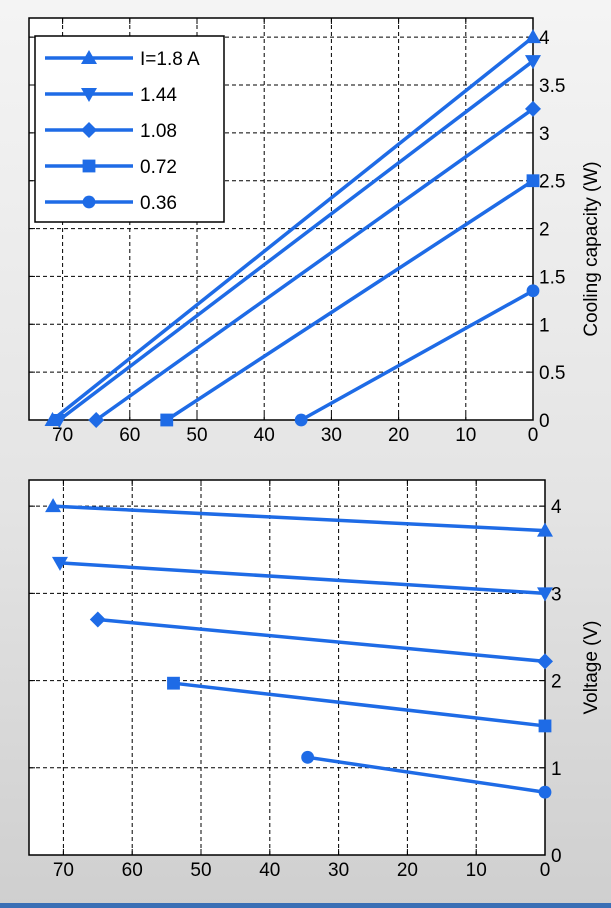 The height and width of the screenshot is (908, 611). What do you see at coordinates (591, 668) in the screenshot?
I see `voltage-y-axis-title: Voltage (V)` at bounding box center [591, 668].